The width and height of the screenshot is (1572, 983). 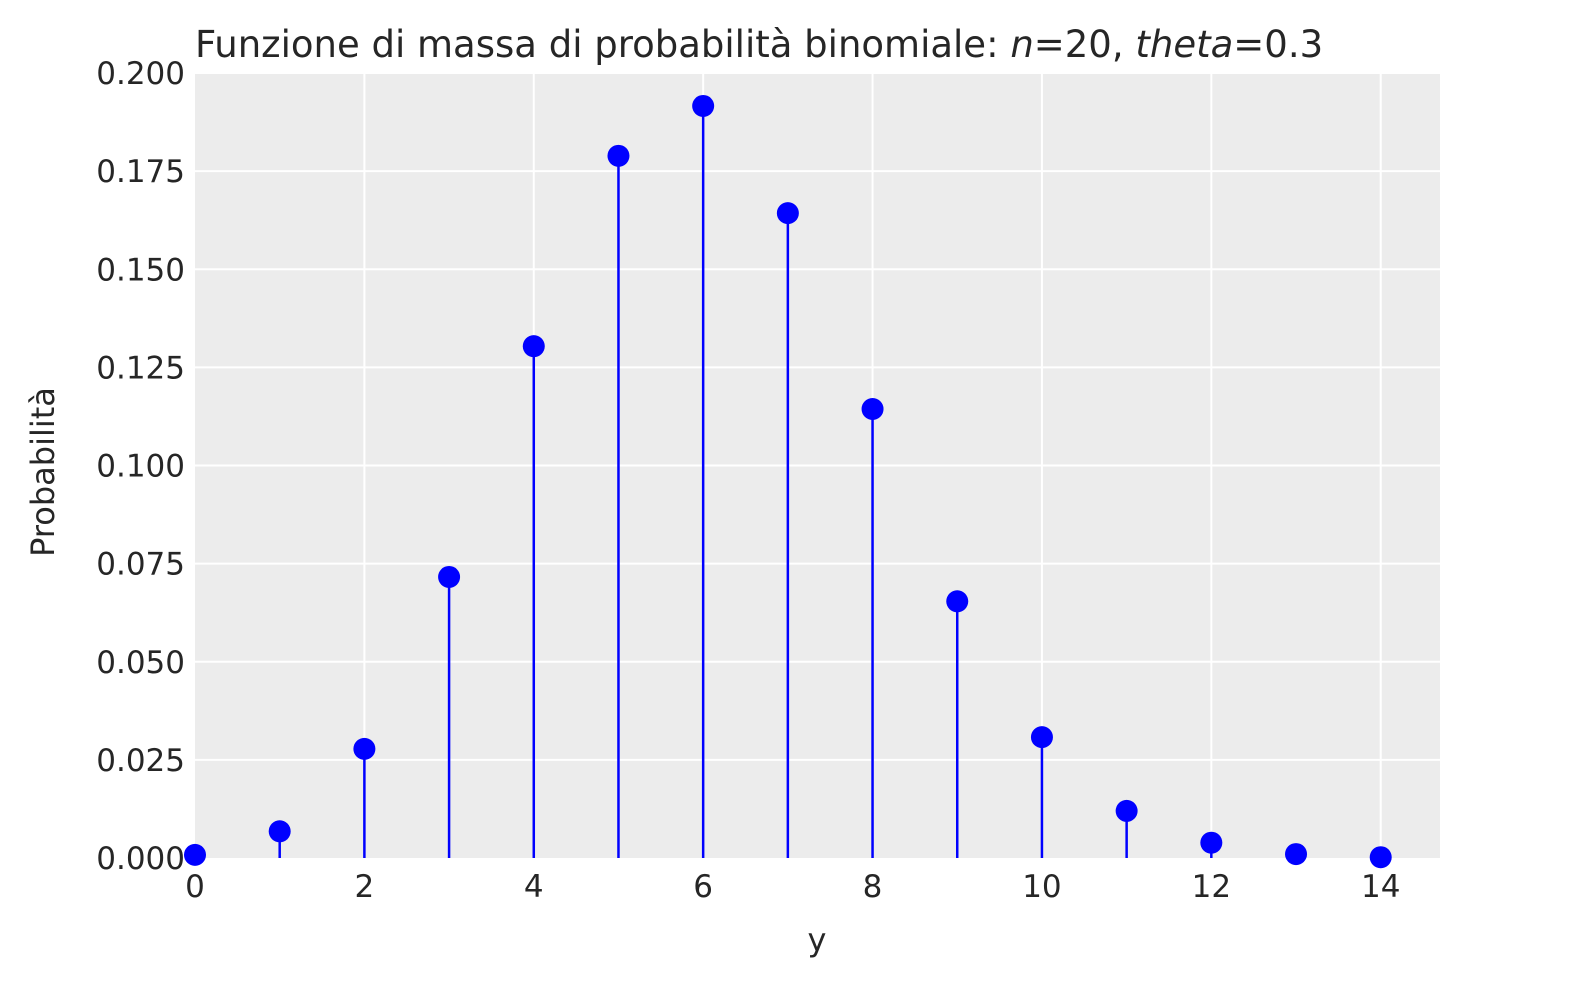 I want to click on y-tick-label: 0.150, so click(x=140, y=270).